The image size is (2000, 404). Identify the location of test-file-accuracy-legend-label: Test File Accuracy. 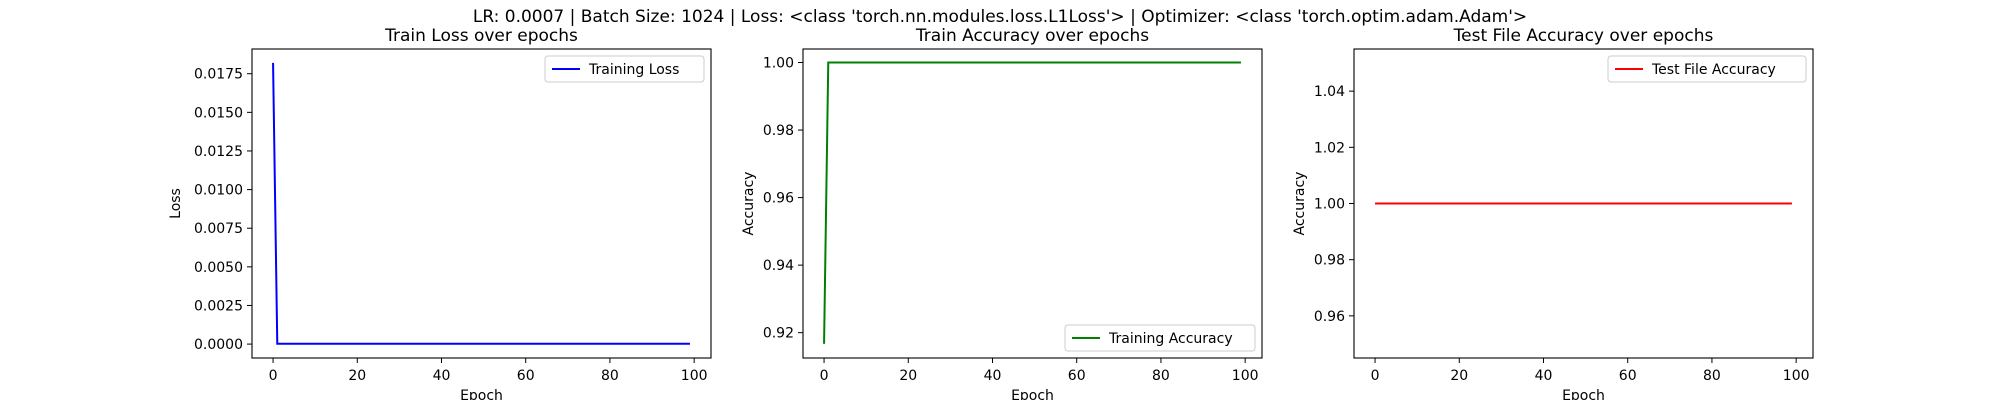
(1713, 70).